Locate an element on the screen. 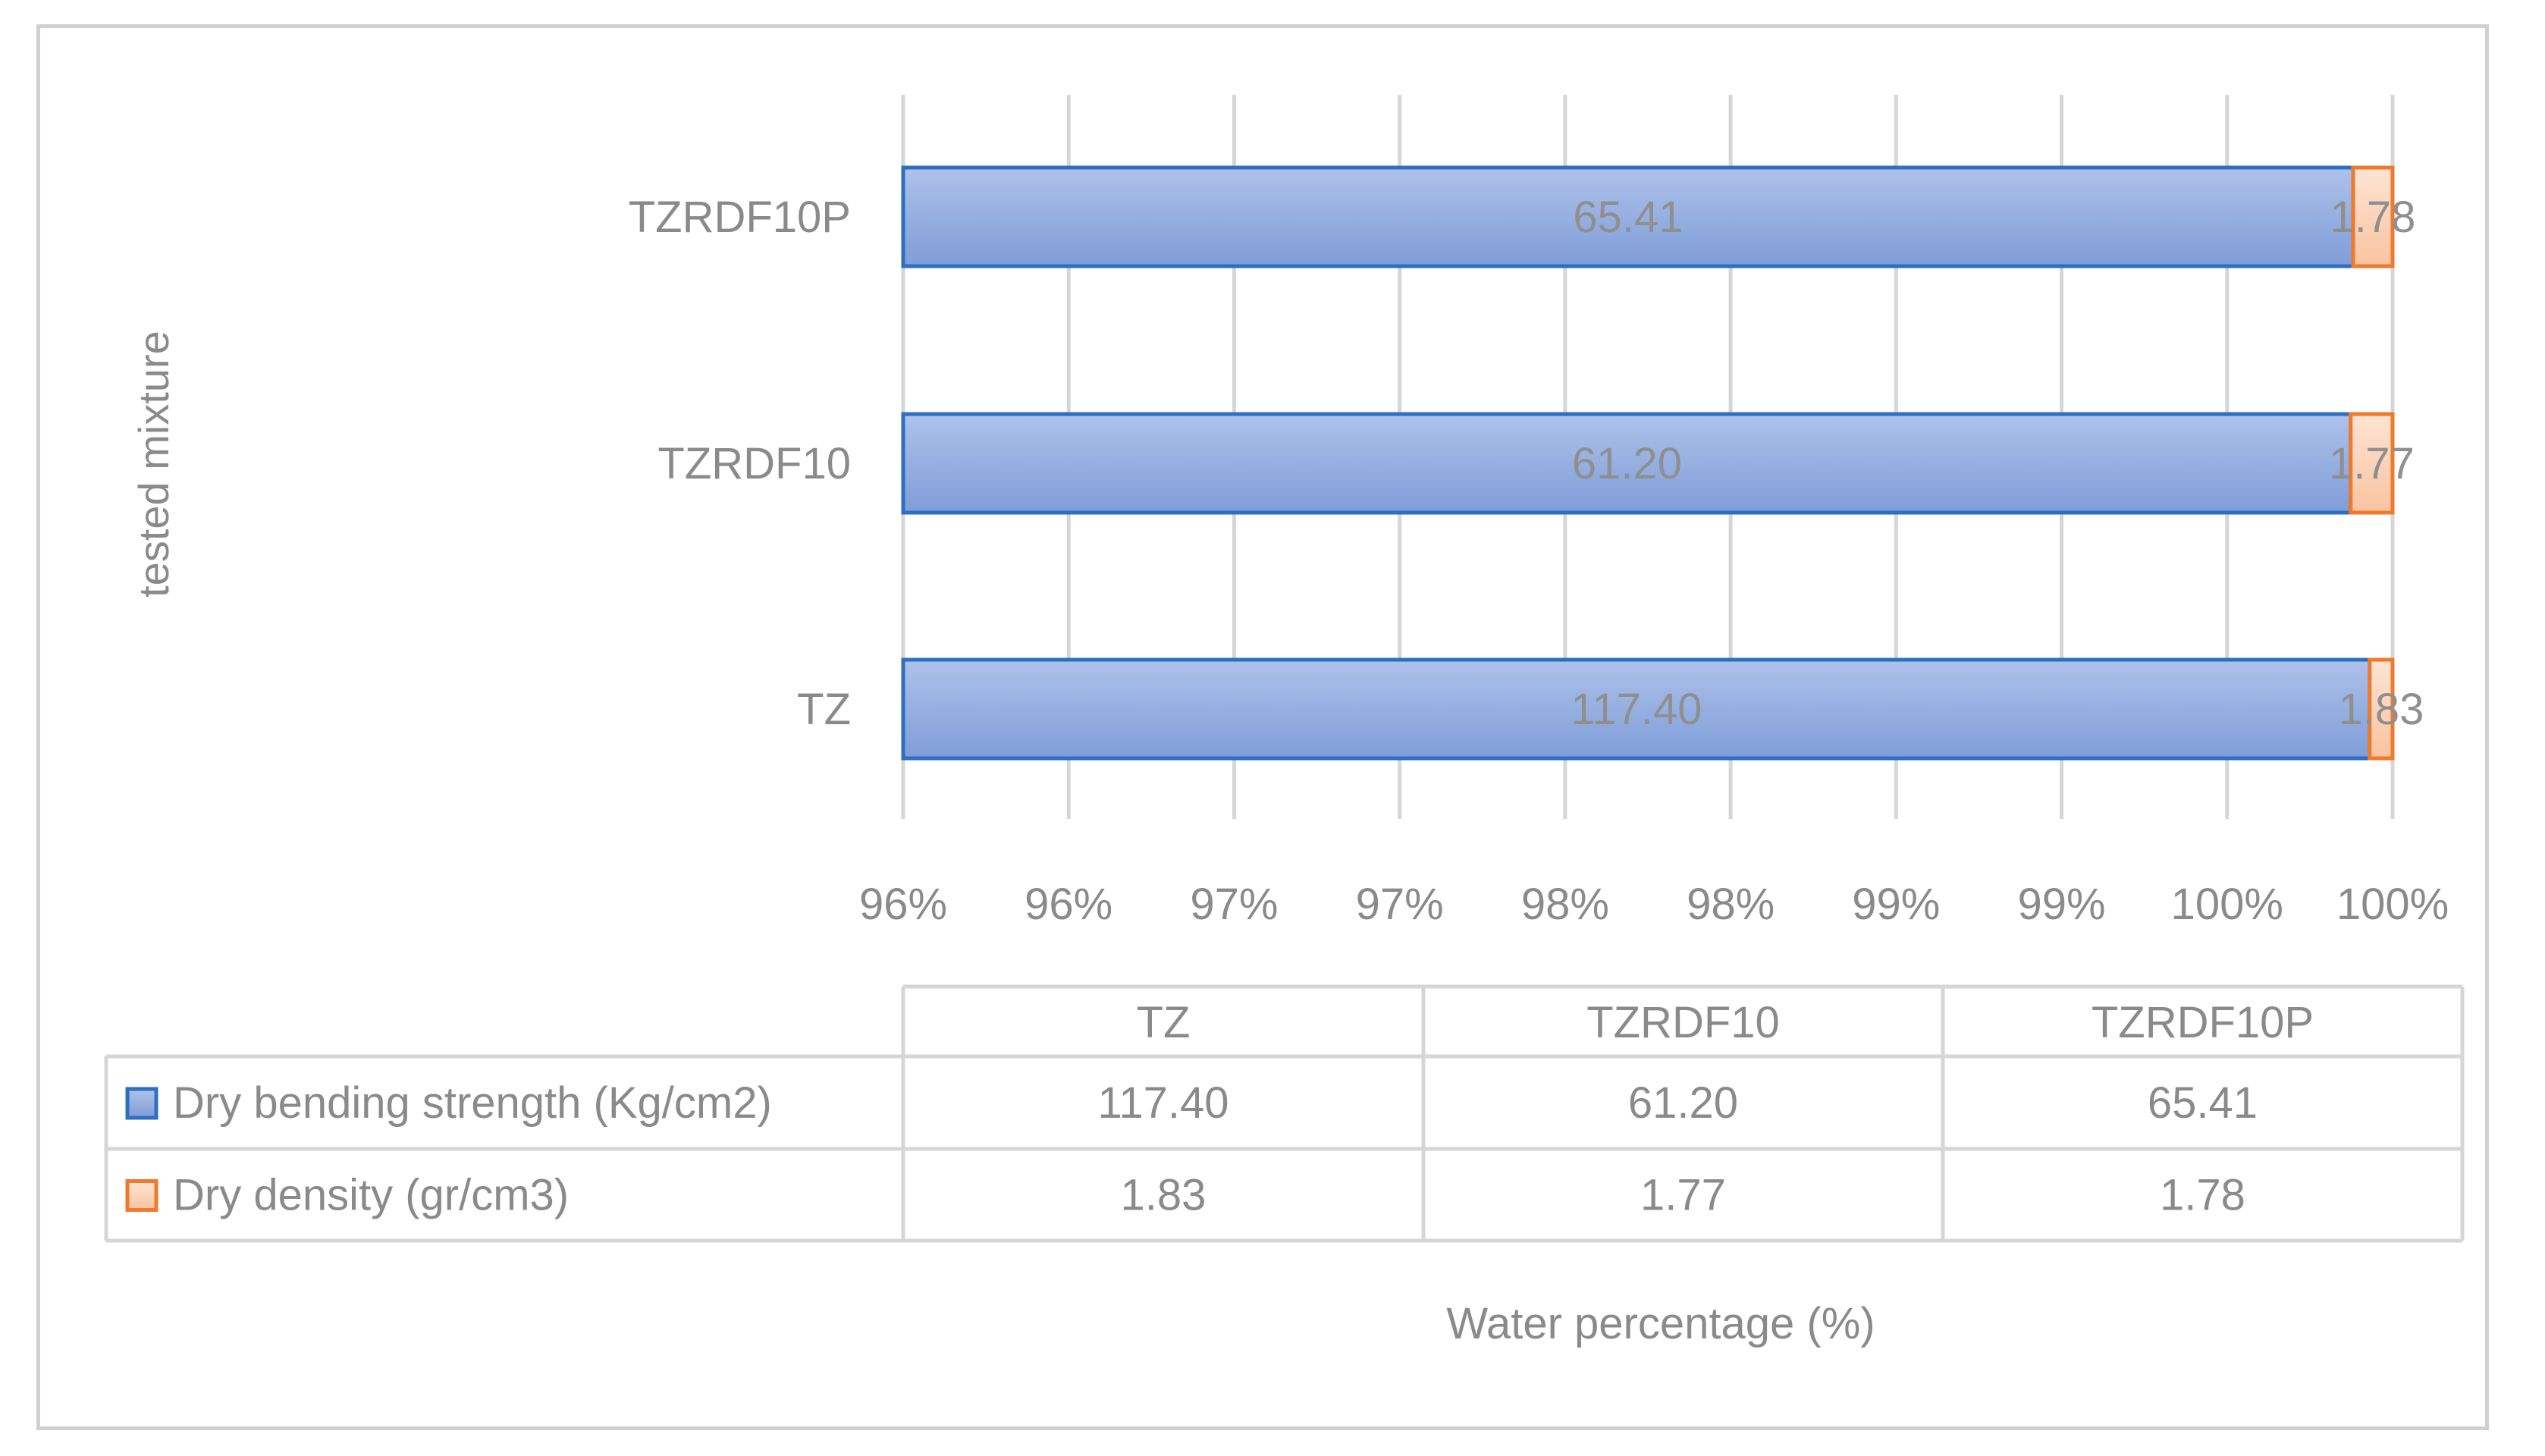 This screenshot has width=2545, height=1456. table-value-cell: 117.40 is located at coordinates (1163, 1103).